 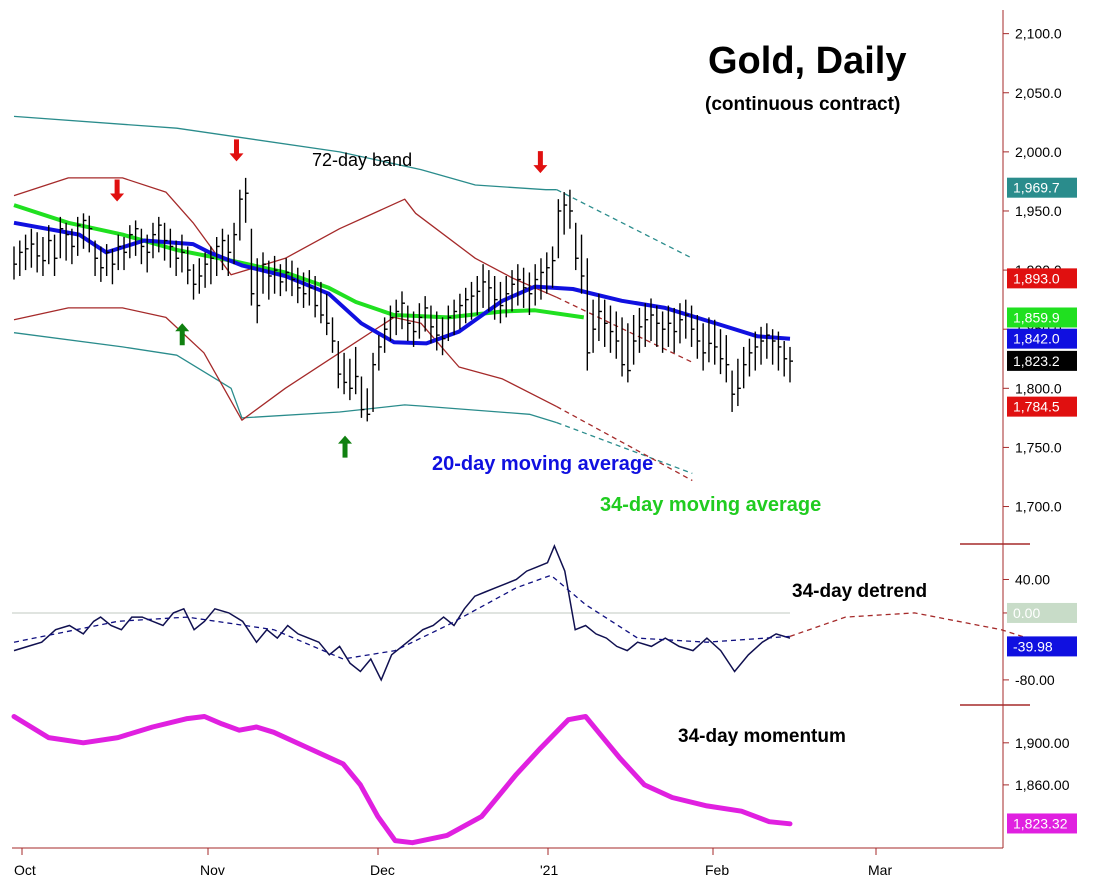 I want to click on x-tick-label: '21, so click(x=549, y=870).